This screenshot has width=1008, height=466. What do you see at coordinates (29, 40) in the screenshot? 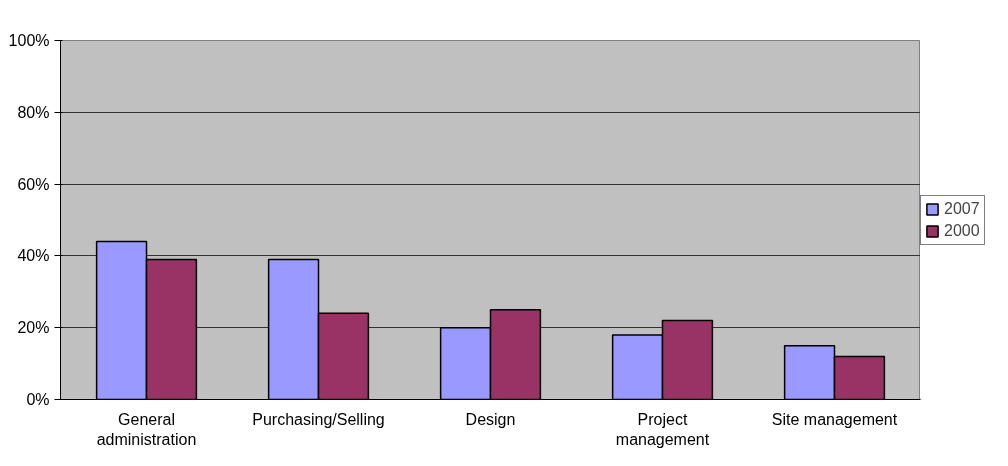
I see `y-tick-label: 100%` at bounding box center [29, 40].